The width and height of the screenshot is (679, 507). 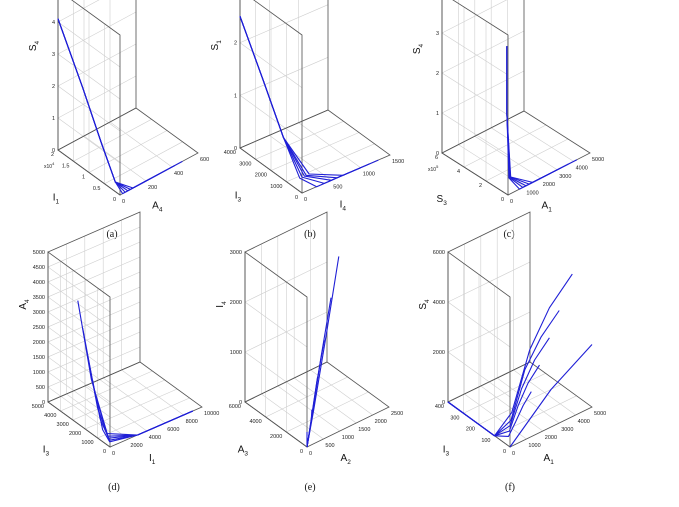 I want to click on y-tick-label: 10000, so click(x=211, y=414).